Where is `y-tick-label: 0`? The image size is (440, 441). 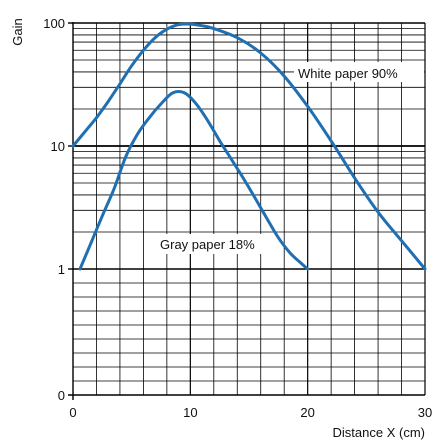 y-tick-label: 0 is located at coordinates (61, 395).